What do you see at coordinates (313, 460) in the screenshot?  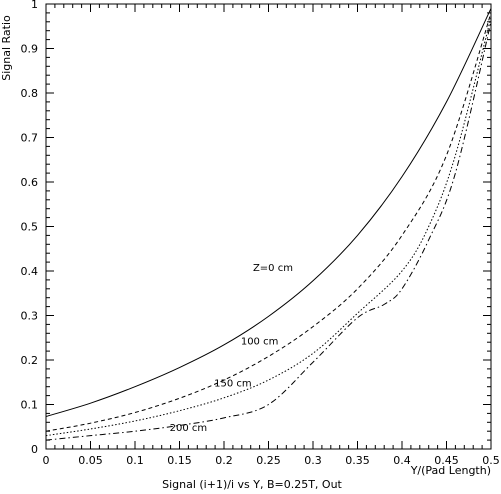 I see `x-tick-label: 0.3` at bounding box center [313, 460].